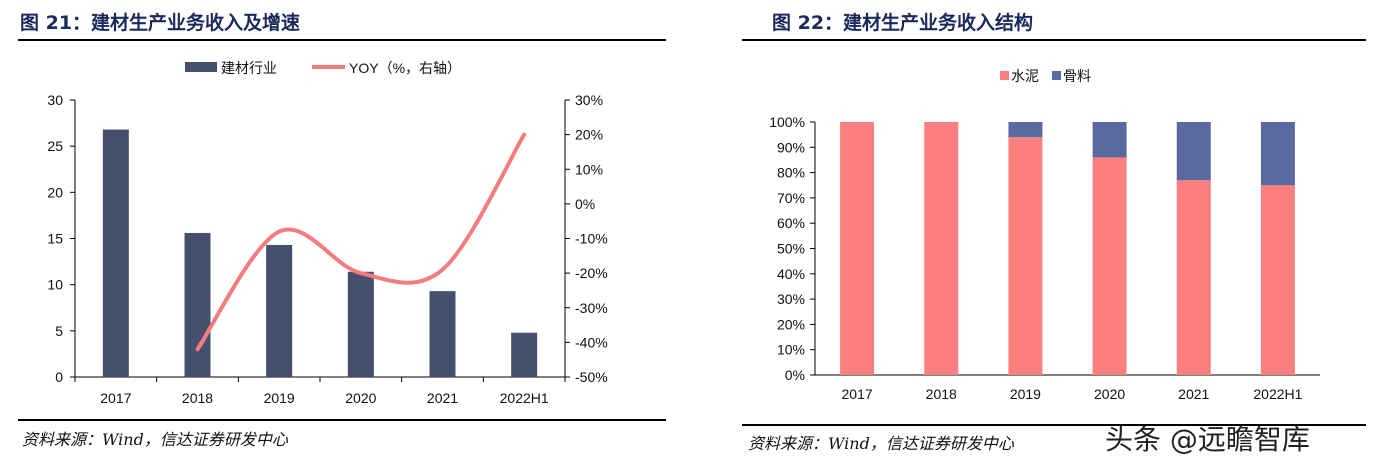 The image size is (1379, 468). What do you see at coordinates (1207, 439) in the screenshot?
I see `watermark: 头条 @远瞻智库` at bounding box center [1207, 439].